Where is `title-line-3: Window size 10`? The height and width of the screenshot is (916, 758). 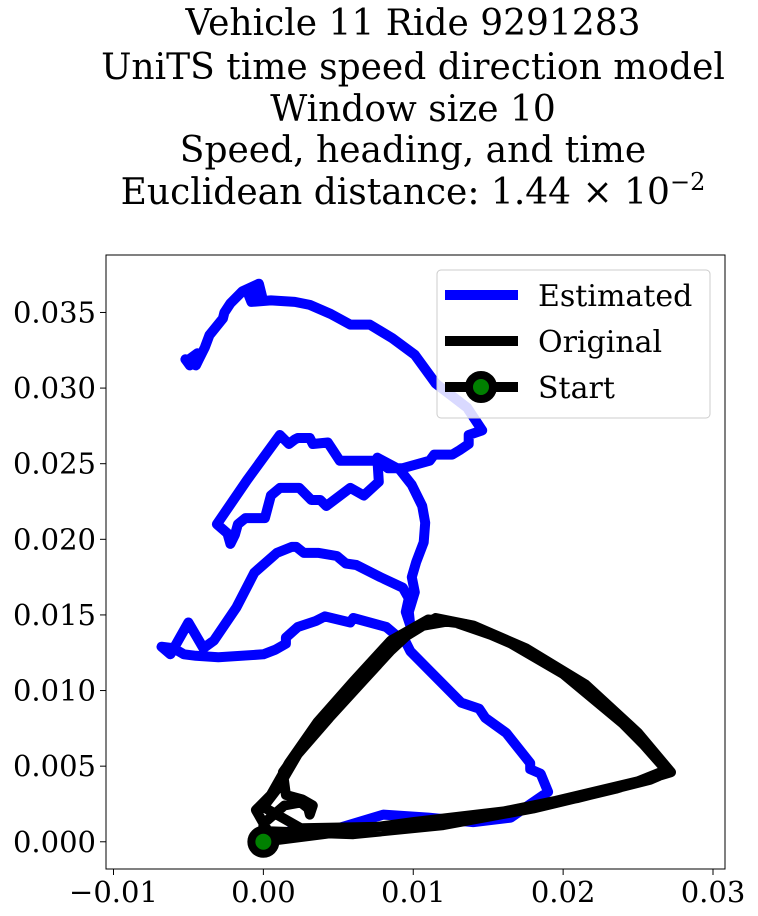 title-line-3: Window size 10 is located at coordinates (413, 109).